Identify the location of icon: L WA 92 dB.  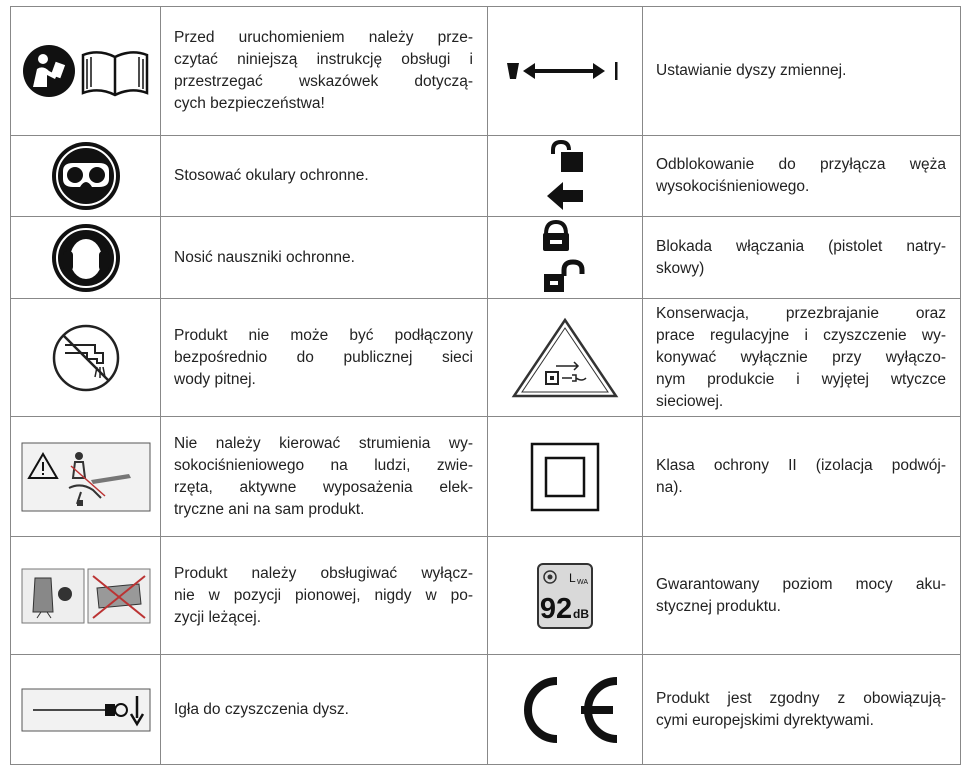
(565, 595).